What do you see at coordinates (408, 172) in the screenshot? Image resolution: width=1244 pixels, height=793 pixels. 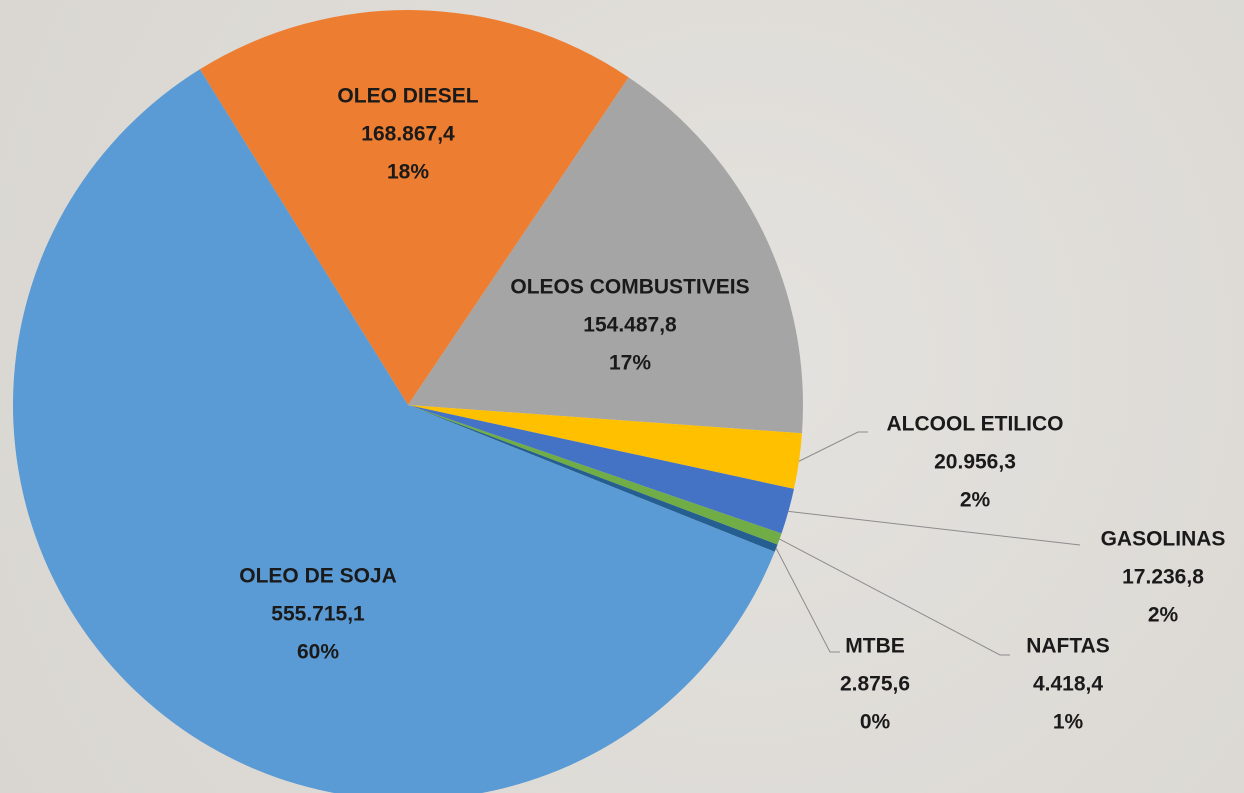 I see `data-label: 18%` at bounding box center [408, 172].